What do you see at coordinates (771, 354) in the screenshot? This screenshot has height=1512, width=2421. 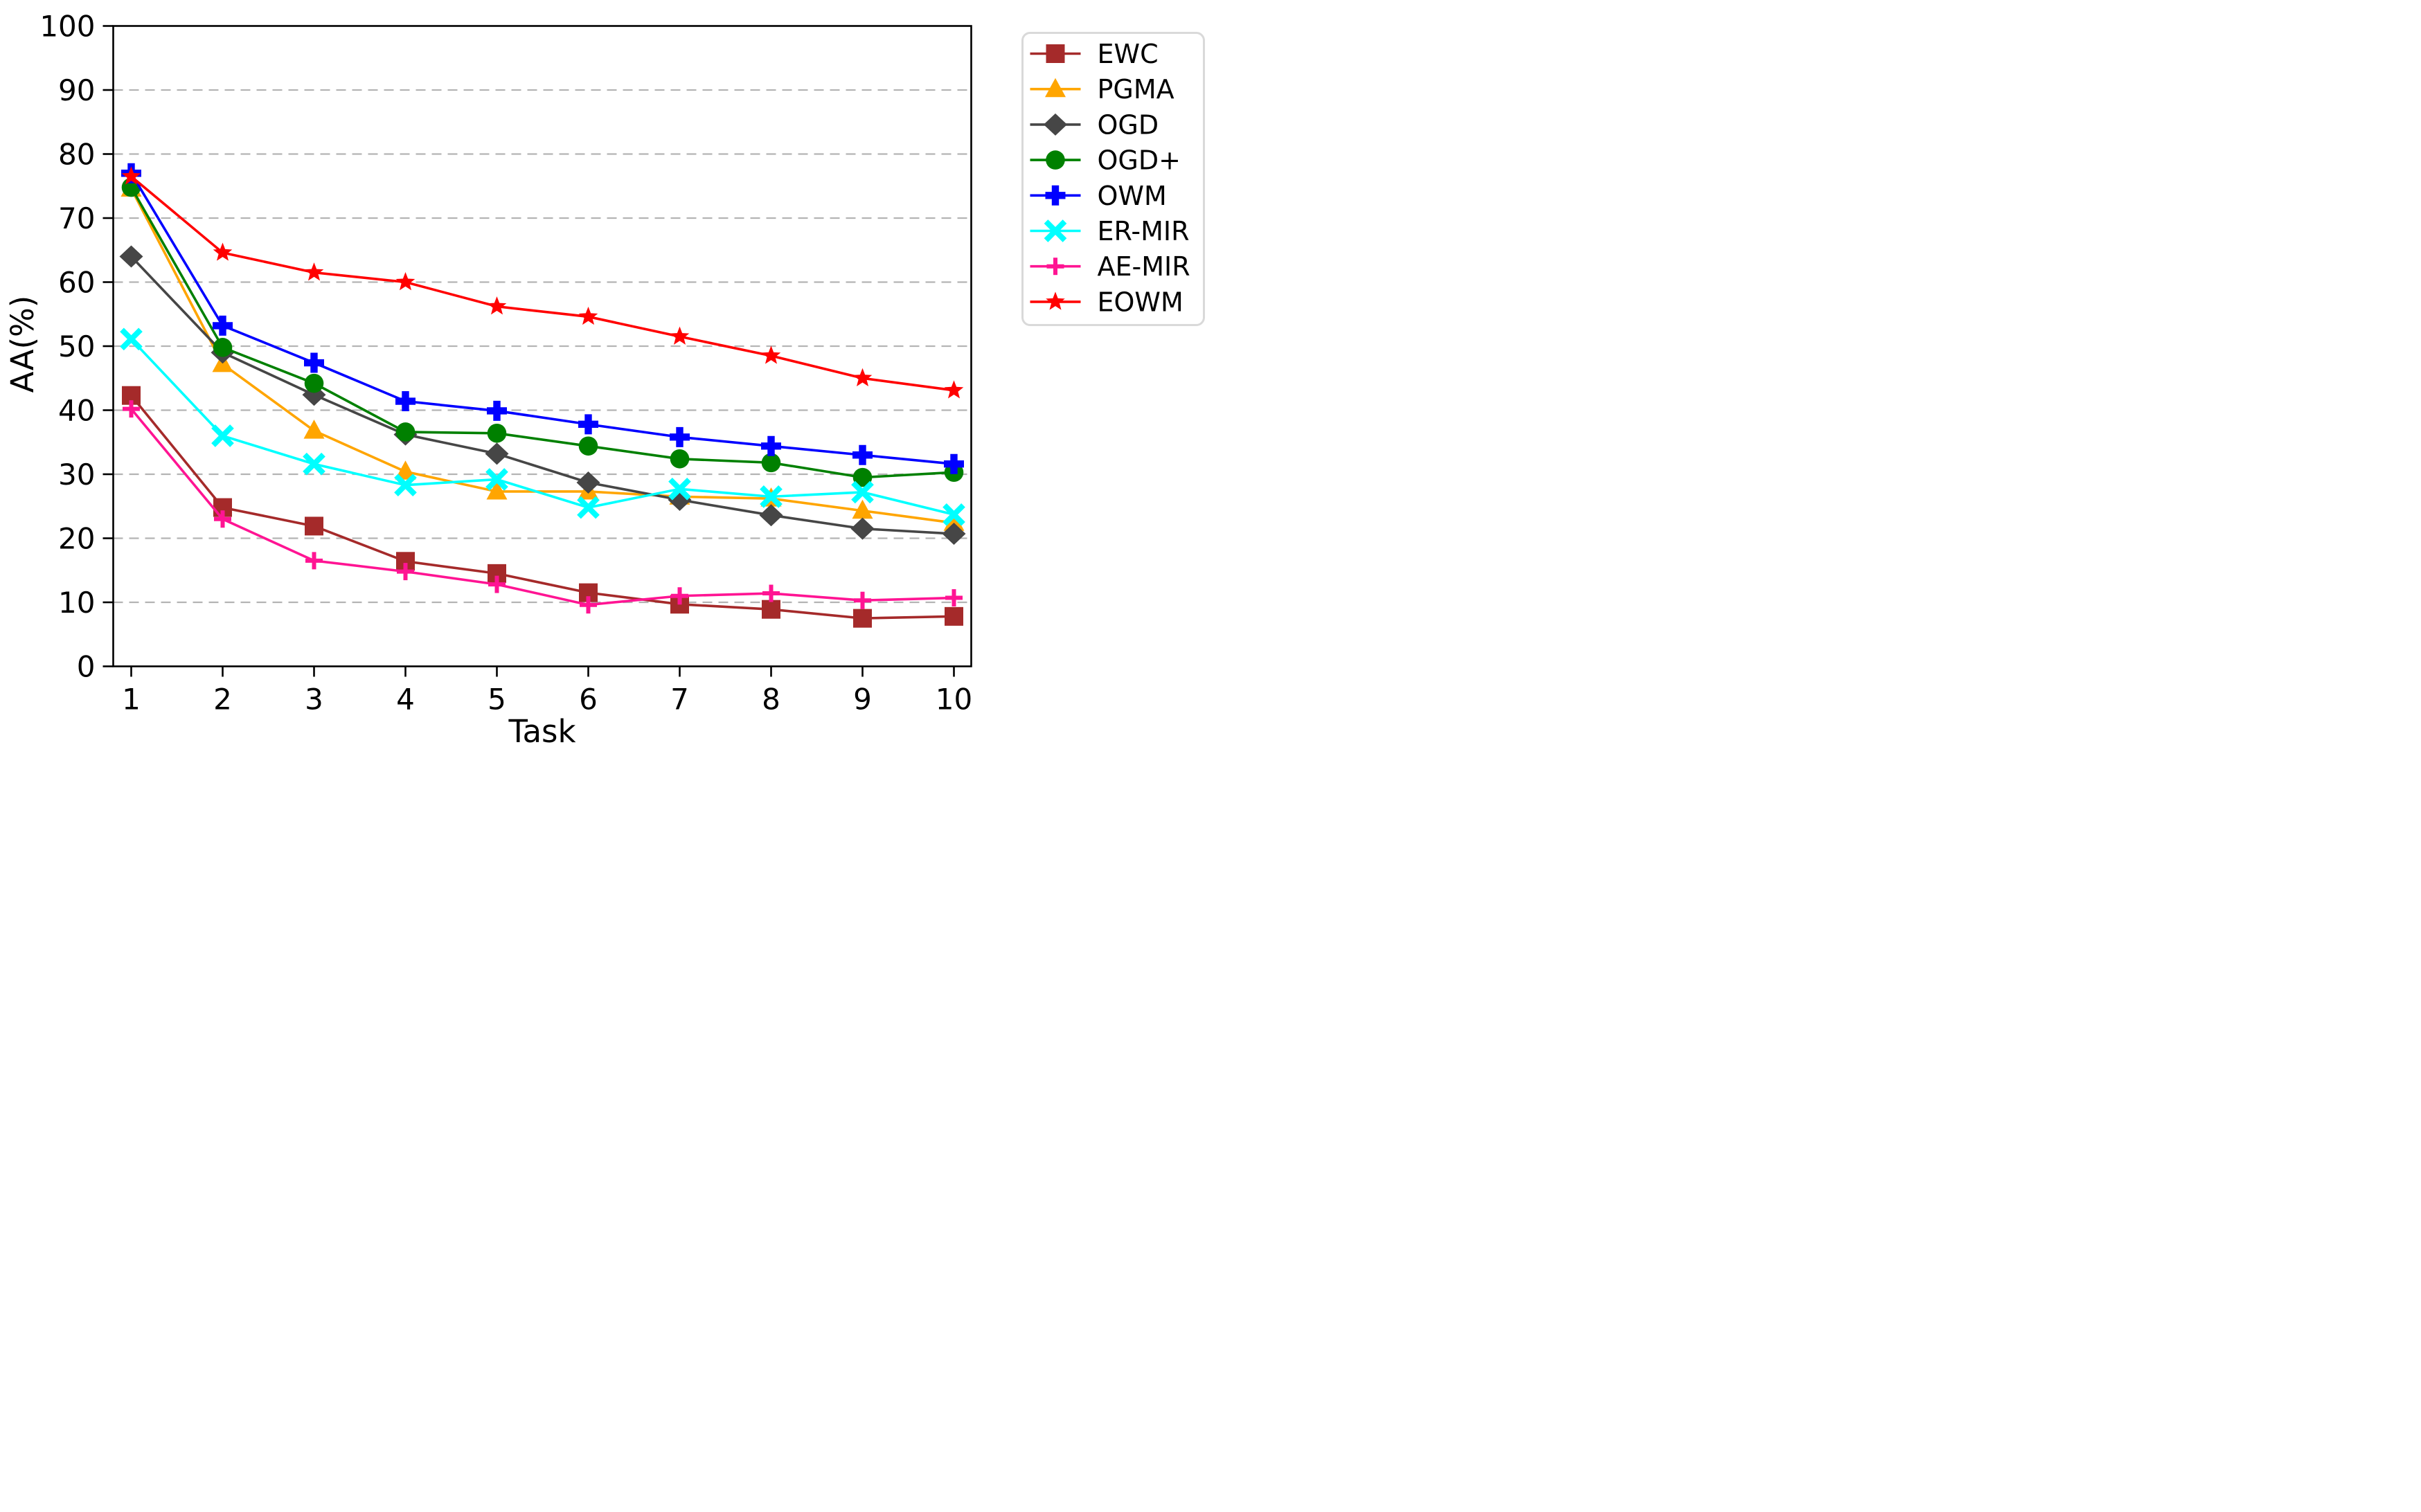 I see `marker-eowm-task-8-glyph` at bounding box center [771, 354].